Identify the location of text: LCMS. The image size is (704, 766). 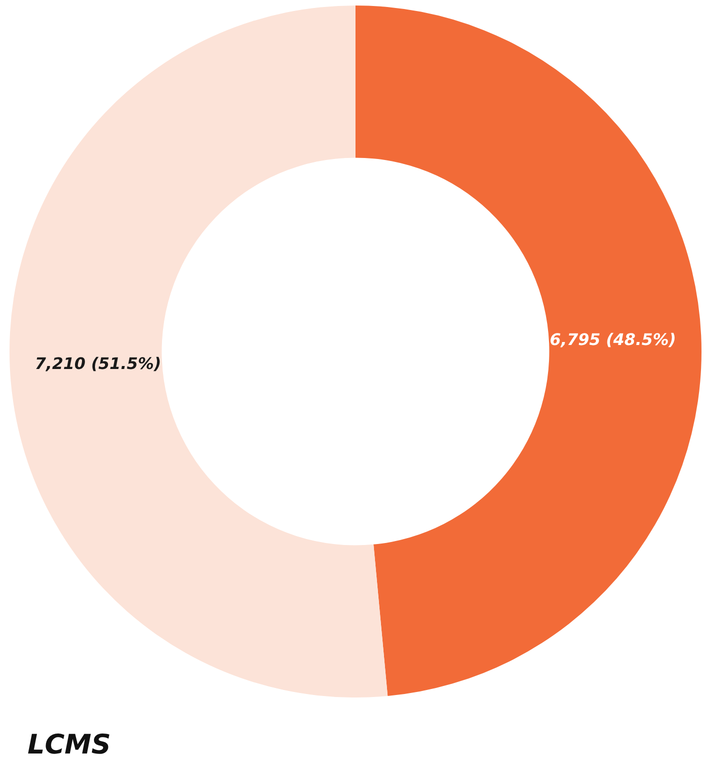
(69, 745).